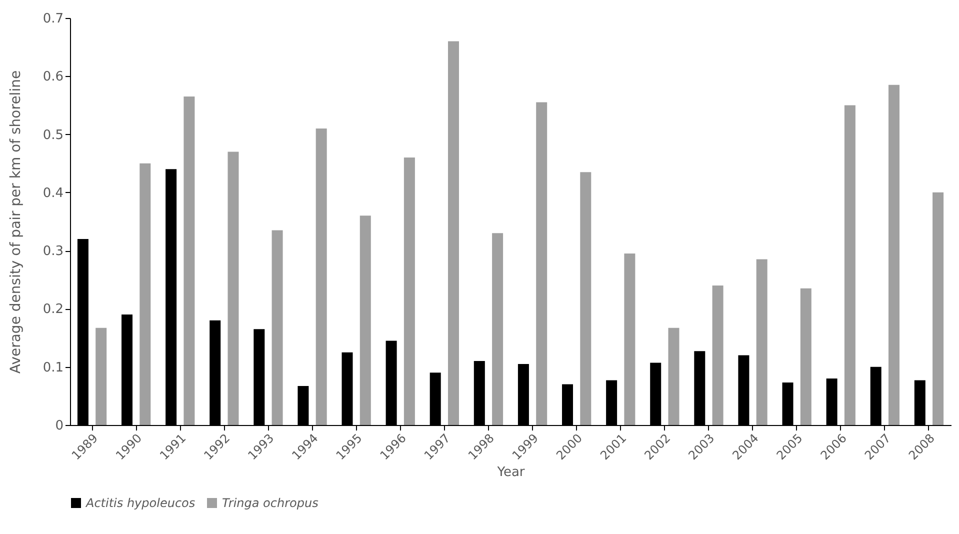 The width and height of the screenshot is (959, 534). I want to click on y-axis-title: Average density of pair per km of shoreline, so click(16, 222).